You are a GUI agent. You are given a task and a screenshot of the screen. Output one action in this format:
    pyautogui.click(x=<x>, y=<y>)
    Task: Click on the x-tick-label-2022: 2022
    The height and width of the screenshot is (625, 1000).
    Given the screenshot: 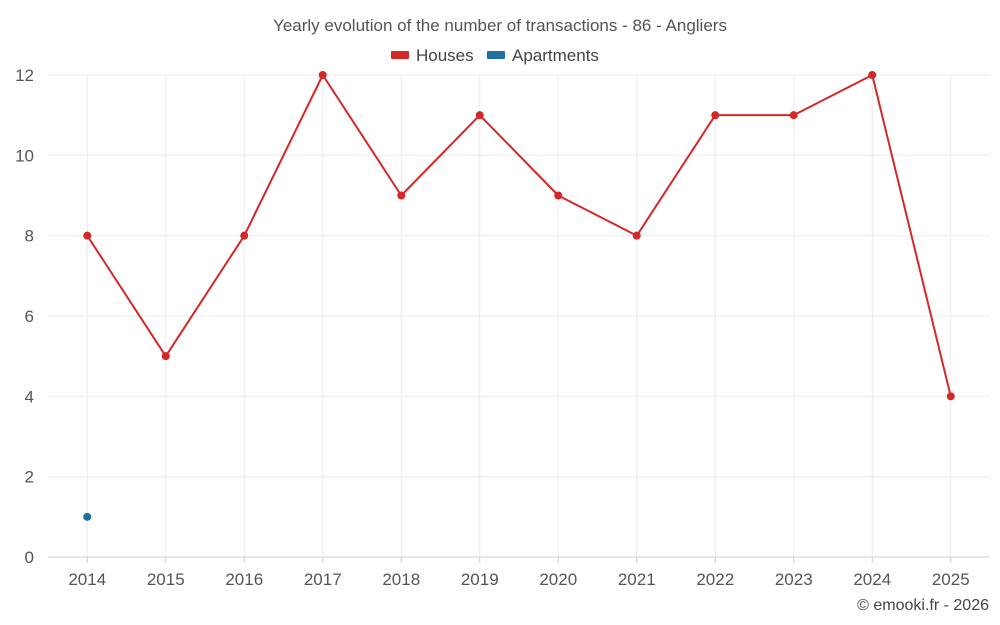 What is the action you would take?
    pyautogui.click(x=715, y=579)
    